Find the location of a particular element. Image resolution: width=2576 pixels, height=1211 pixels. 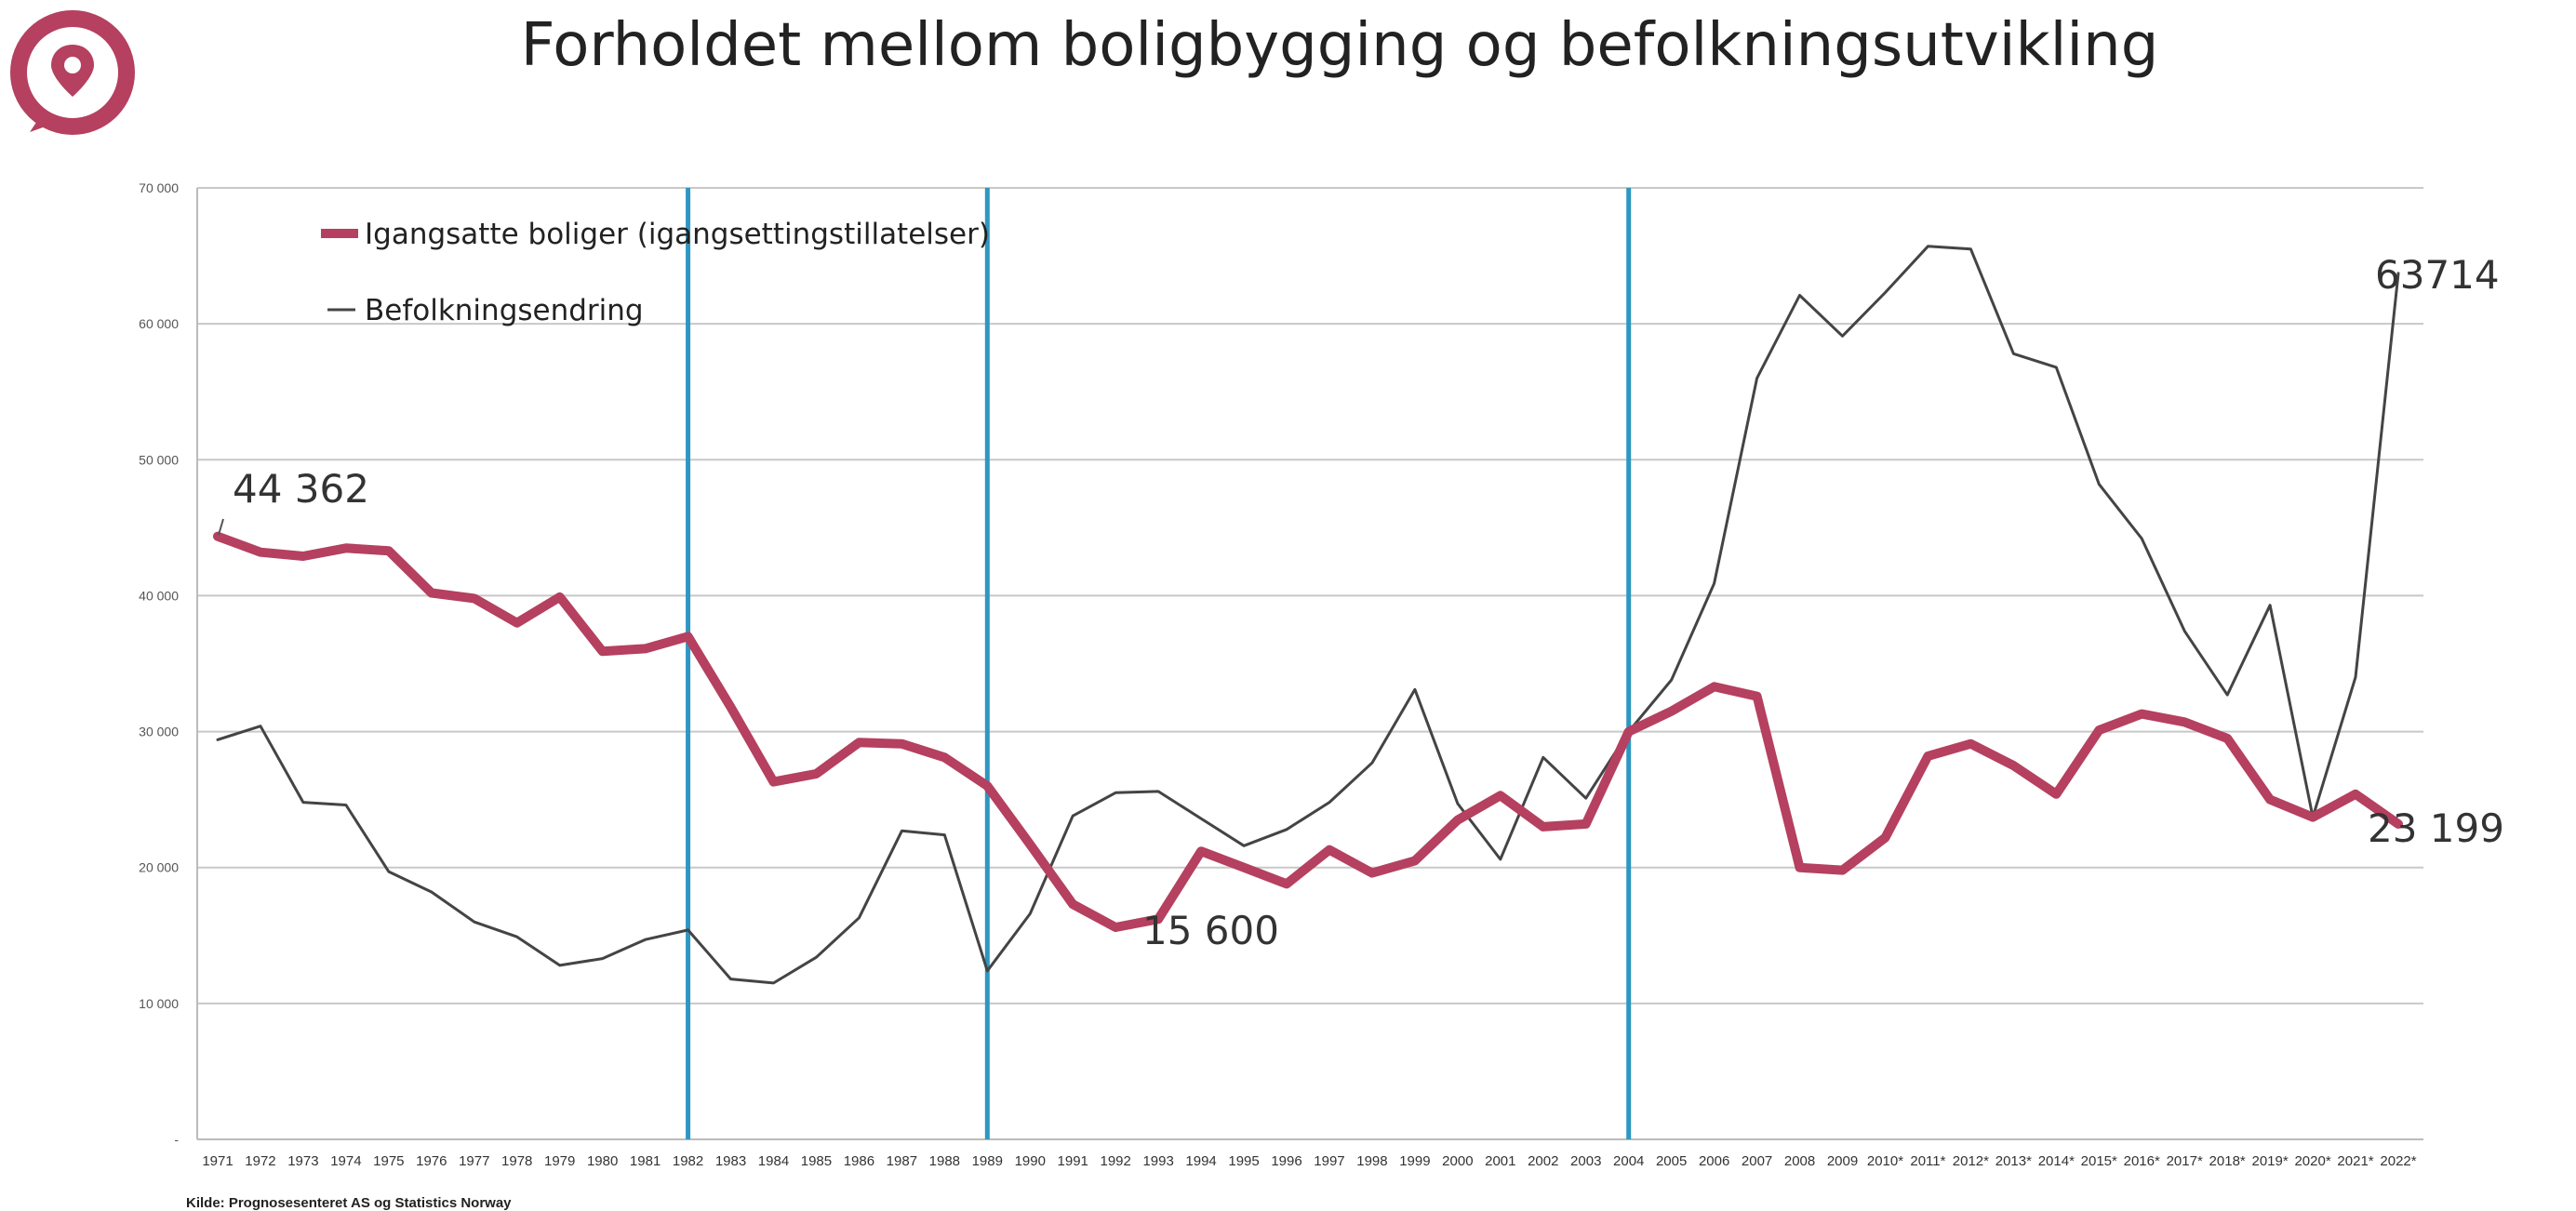

y-tick-label: 60 000 is located at coordinates (159, 323).